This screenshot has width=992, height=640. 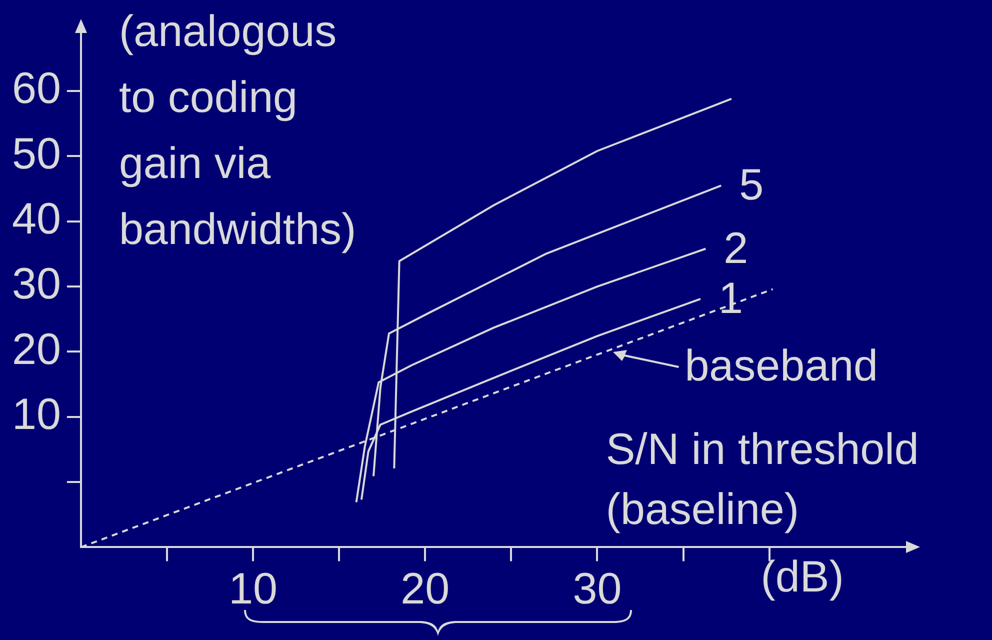 What do you see at coordinates (781, 366) in the screenshot?
I see `annotation: baseband` at bounding box center [781, 366].